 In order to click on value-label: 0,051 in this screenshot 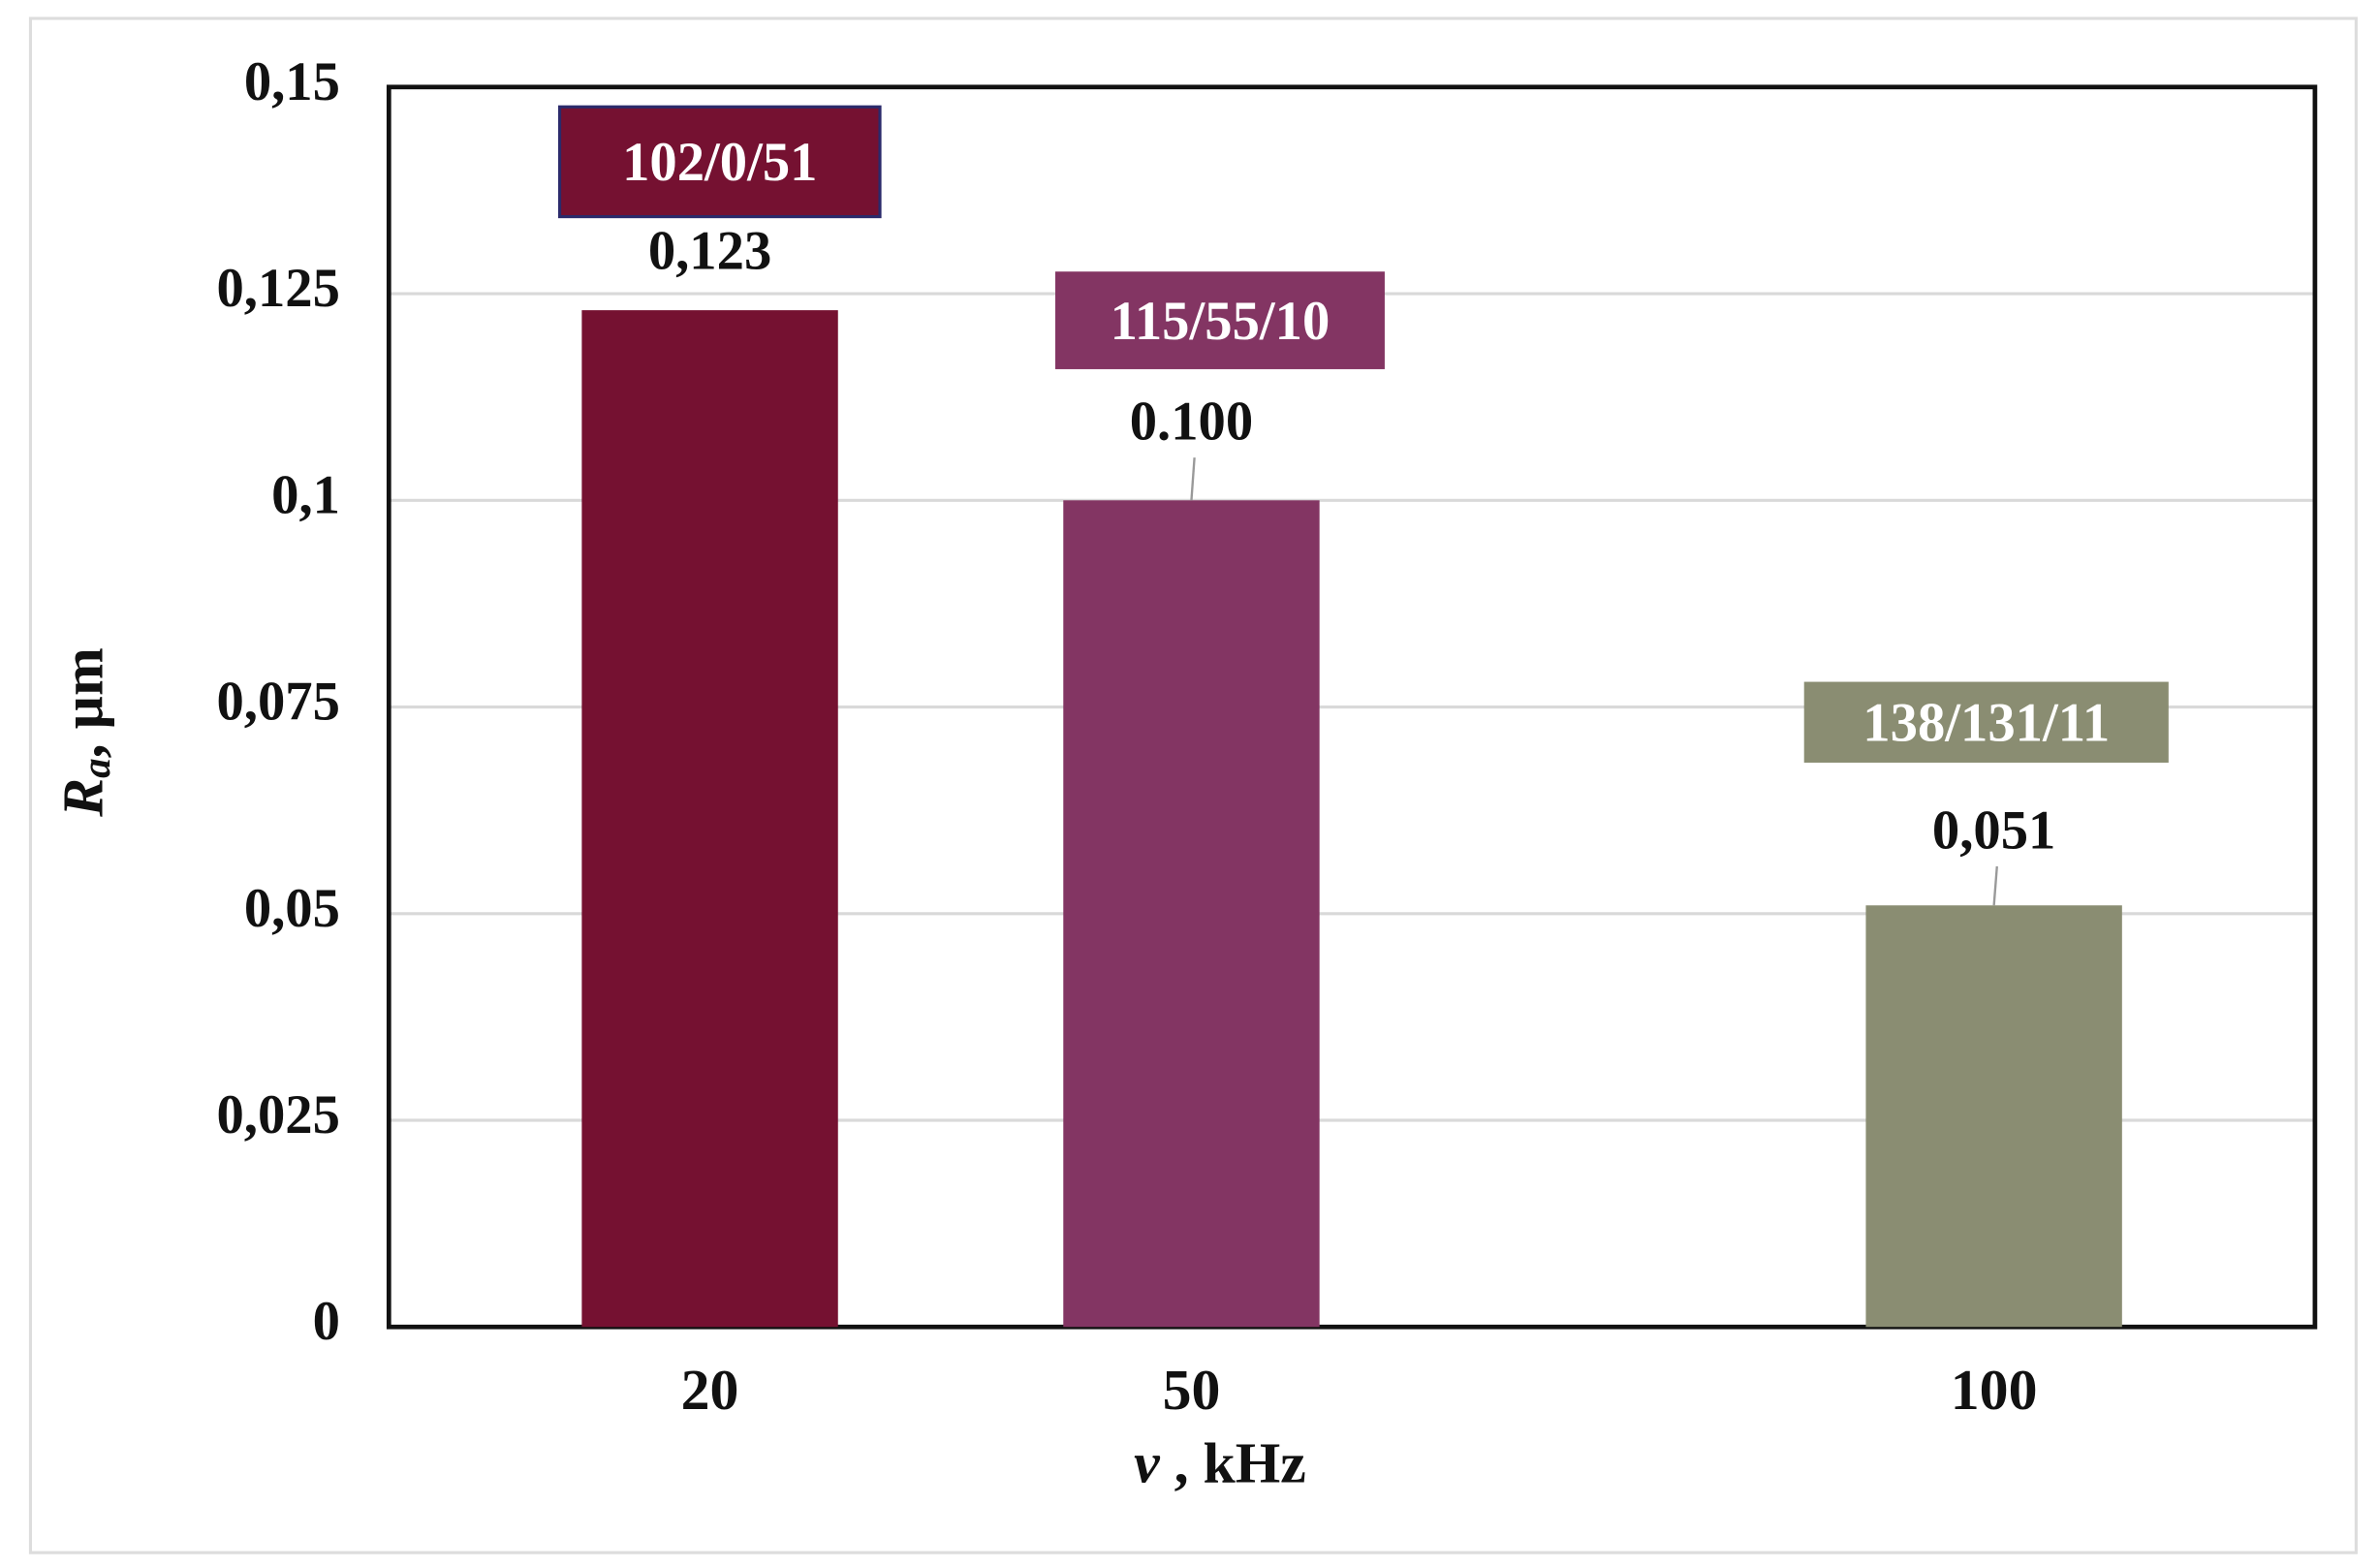, I will do `click(1993, 832)`.